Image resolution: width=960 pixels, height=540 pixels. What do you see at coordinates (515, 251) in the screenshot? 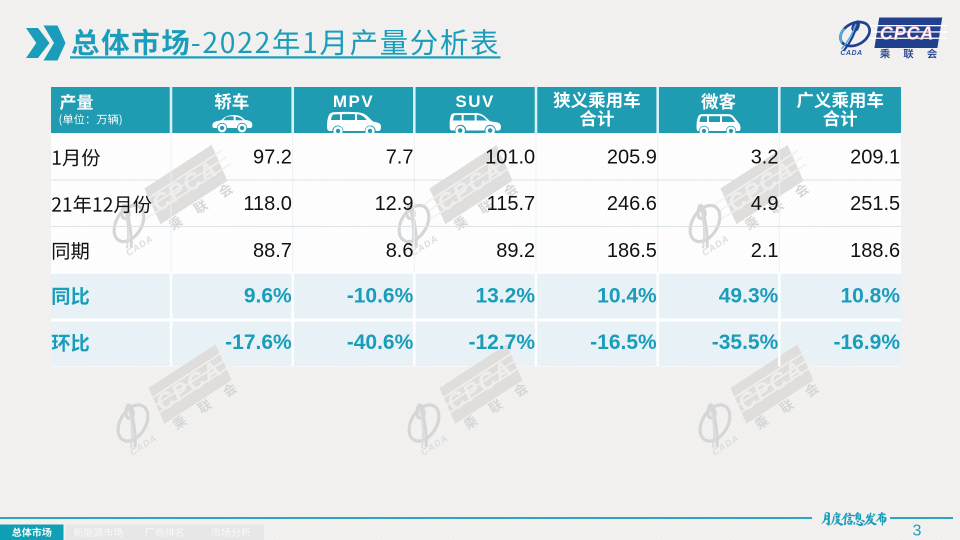
I see `svg-text: 89.2` at bounding box center [515, 251].